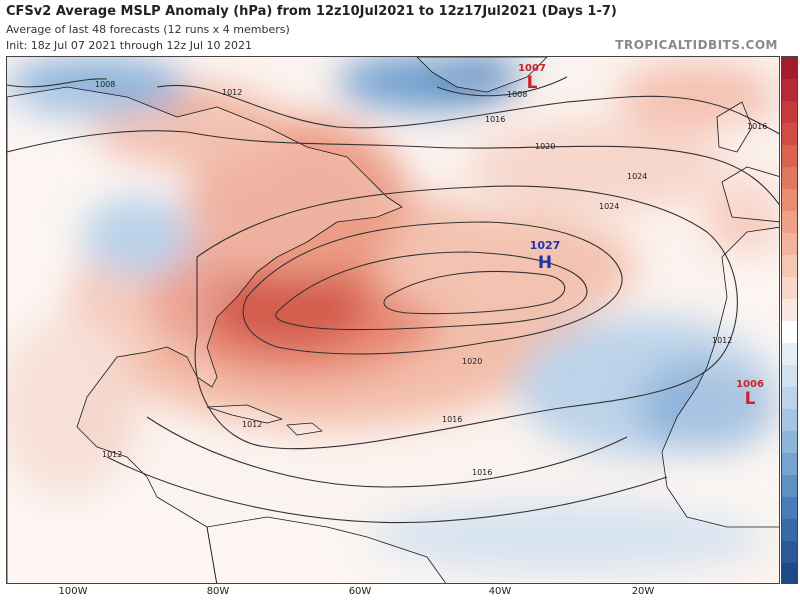  What do you see at coordinates (304, 429) in the screenshot?
I see `hispaniola-outline` at bounding box center [304, 429].